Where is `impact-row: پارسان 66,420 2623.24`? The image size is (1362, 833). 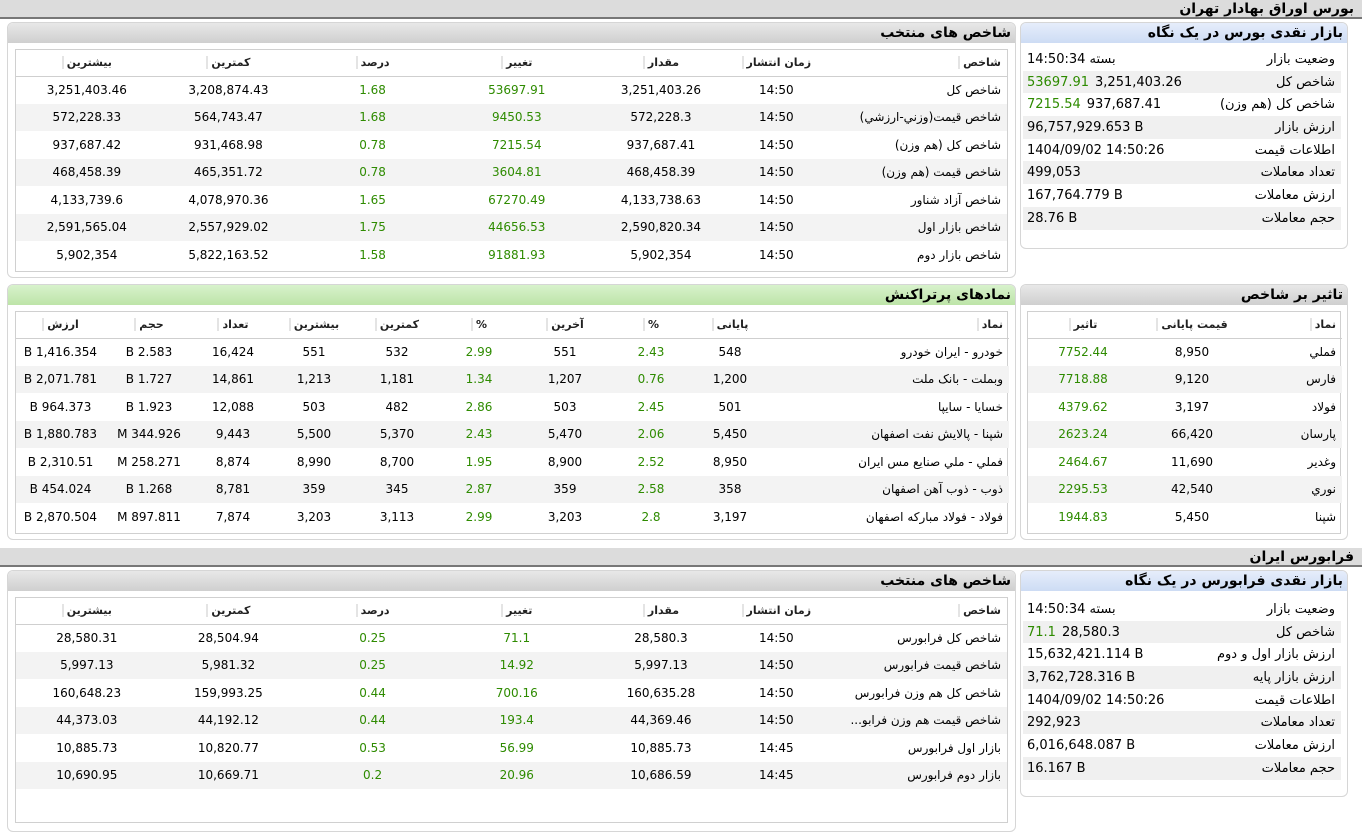 impact-row: پارسان 66,420 2623.24 is located at coordinates (1185, 434).